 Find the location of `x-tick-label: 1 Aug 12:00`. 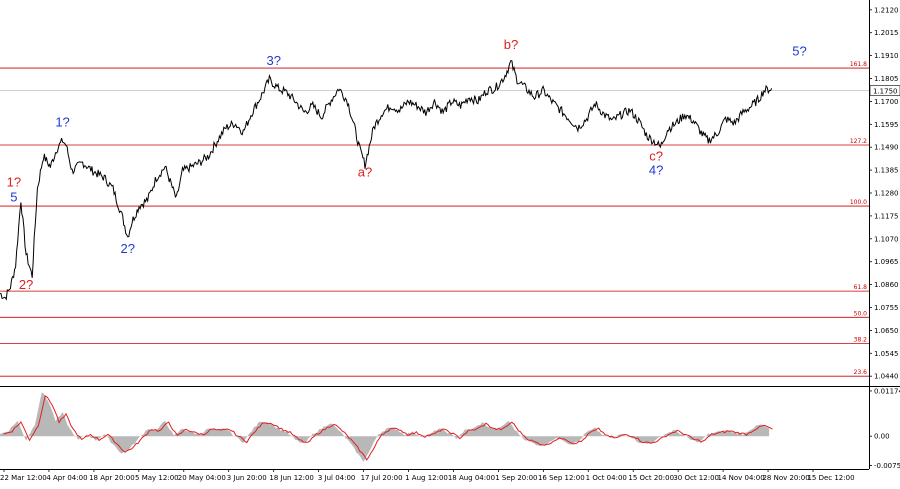

x-tick-label: 1 Aug 12:00 is located at coordinates (426, 478).